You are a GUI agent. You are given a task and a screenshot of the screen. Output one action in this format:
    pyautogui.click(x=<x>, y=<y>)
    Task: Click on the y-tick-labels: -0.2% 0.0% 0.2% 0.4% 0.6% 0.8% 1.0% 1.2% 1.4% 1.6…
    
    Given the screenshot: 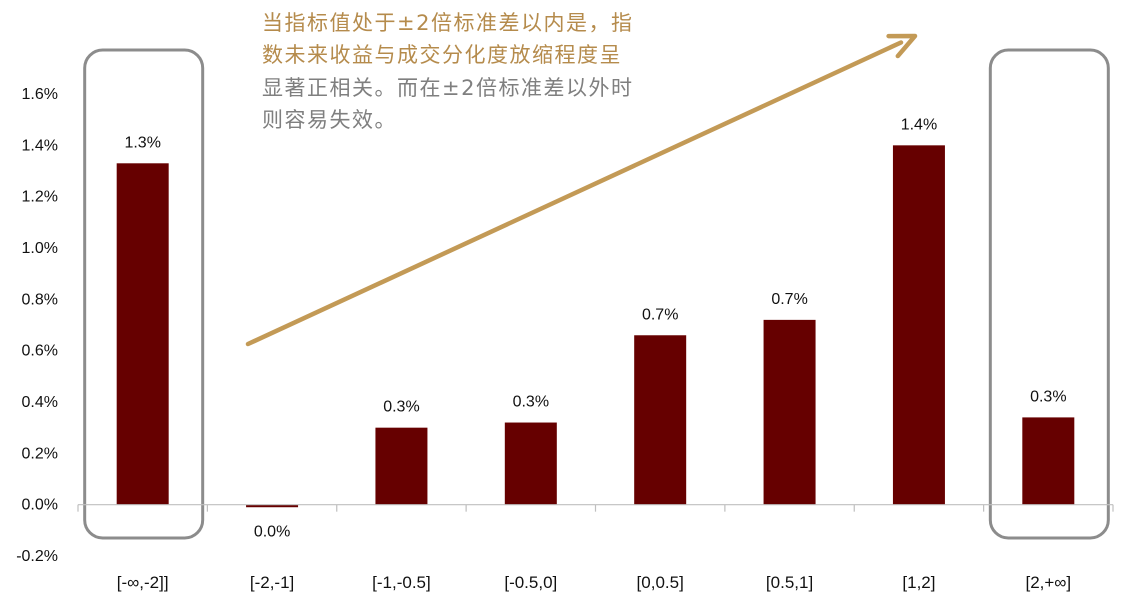 What is the action you would take?
    pyautogui.click(x=37, y=325)
    